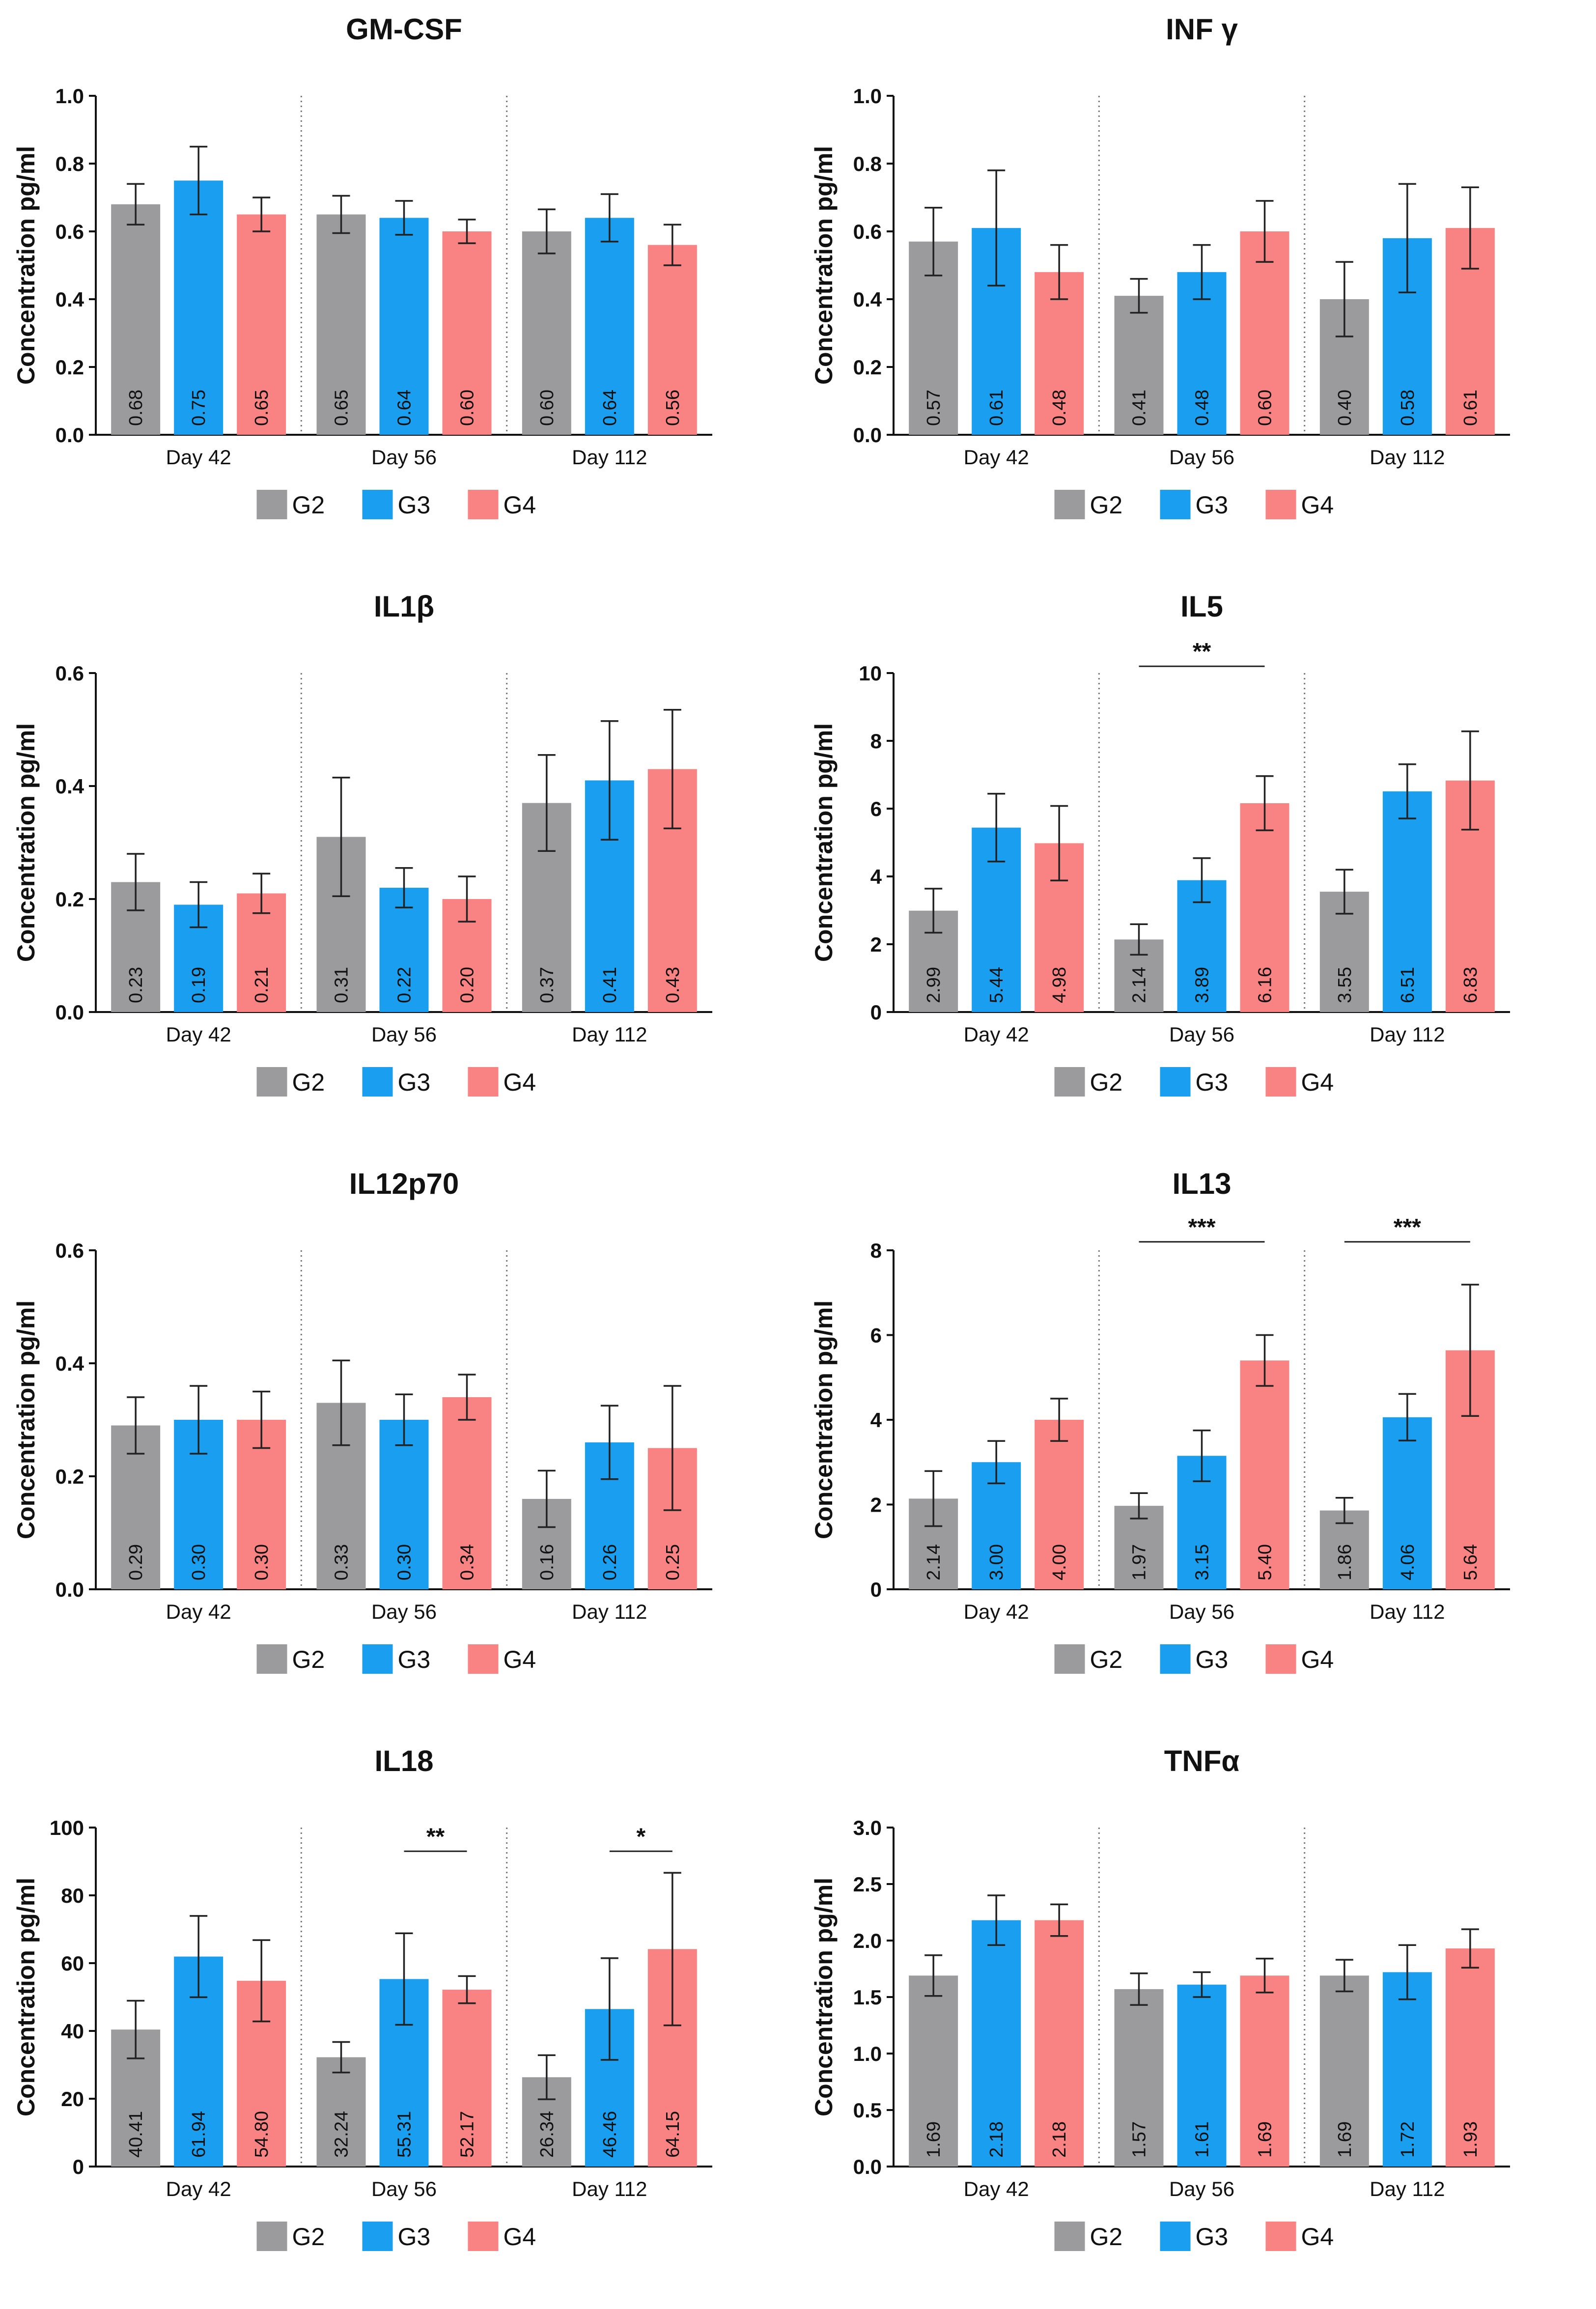  I want to click on data-label-g3-day56: 3.15, so click(1202, 1562).